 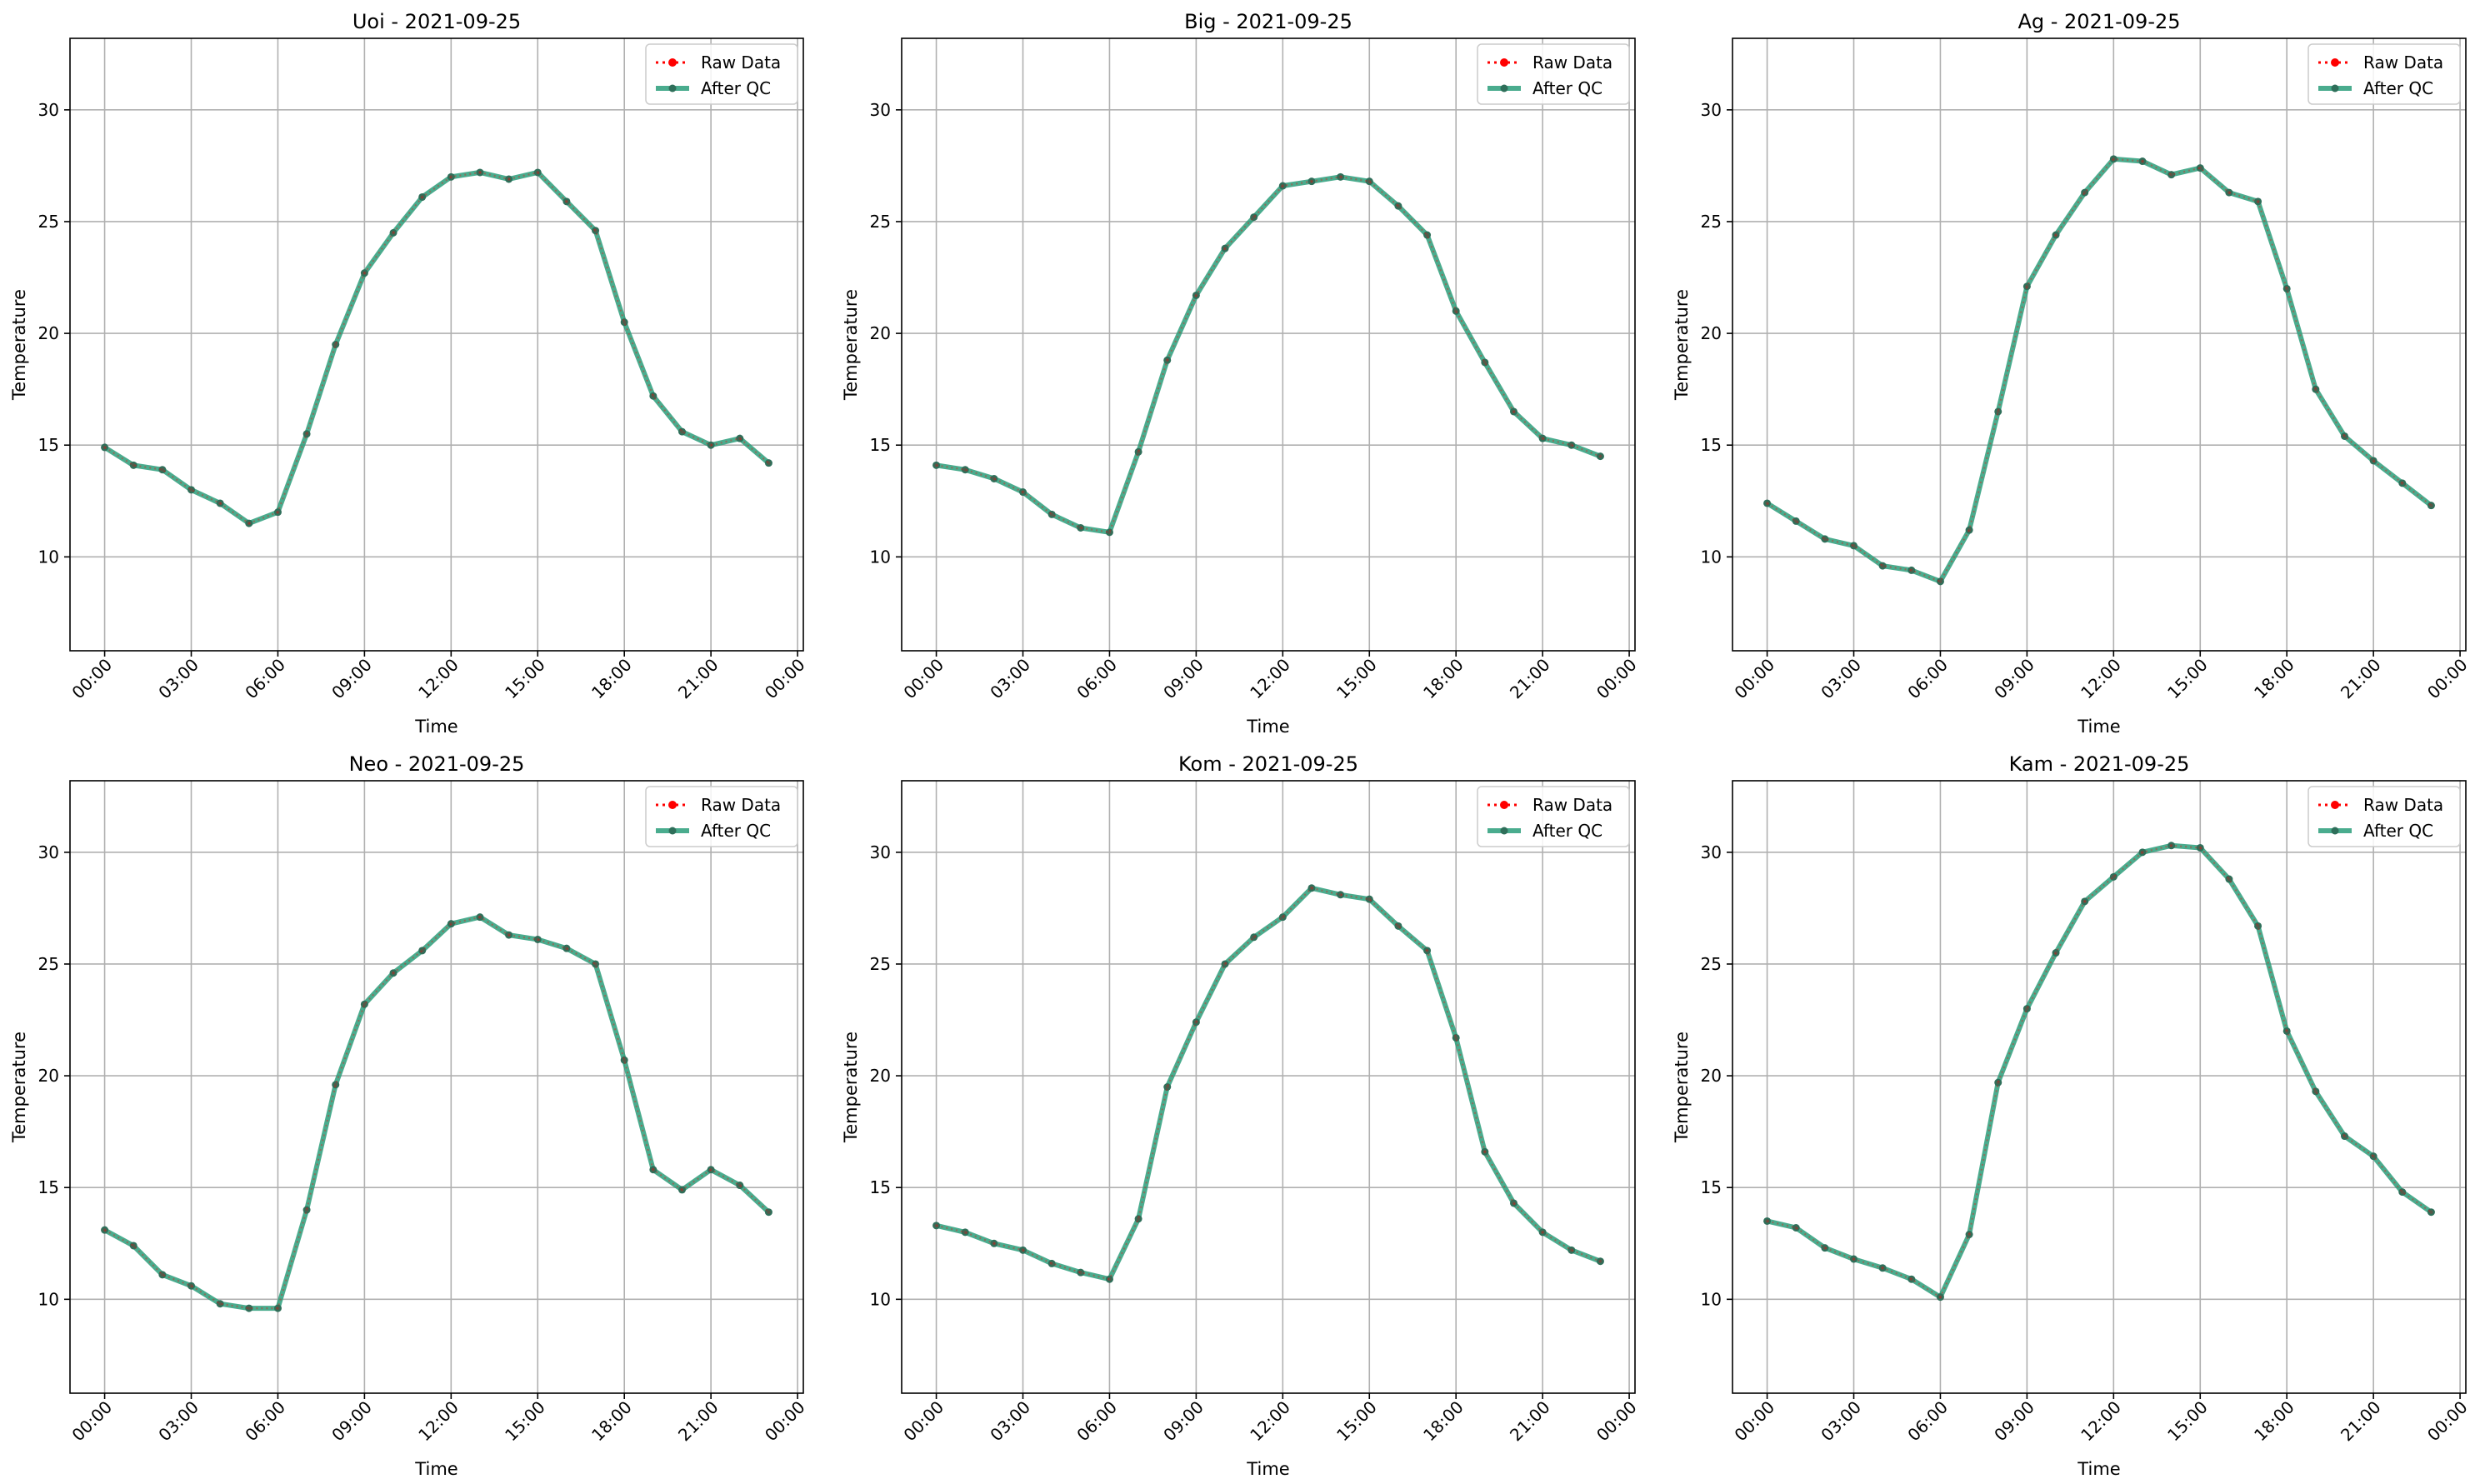 What do you see at coordinates (1711, 1076) in the screenshot?
I see `y-tick-label: 20` at bounding box center [1711, 1076].